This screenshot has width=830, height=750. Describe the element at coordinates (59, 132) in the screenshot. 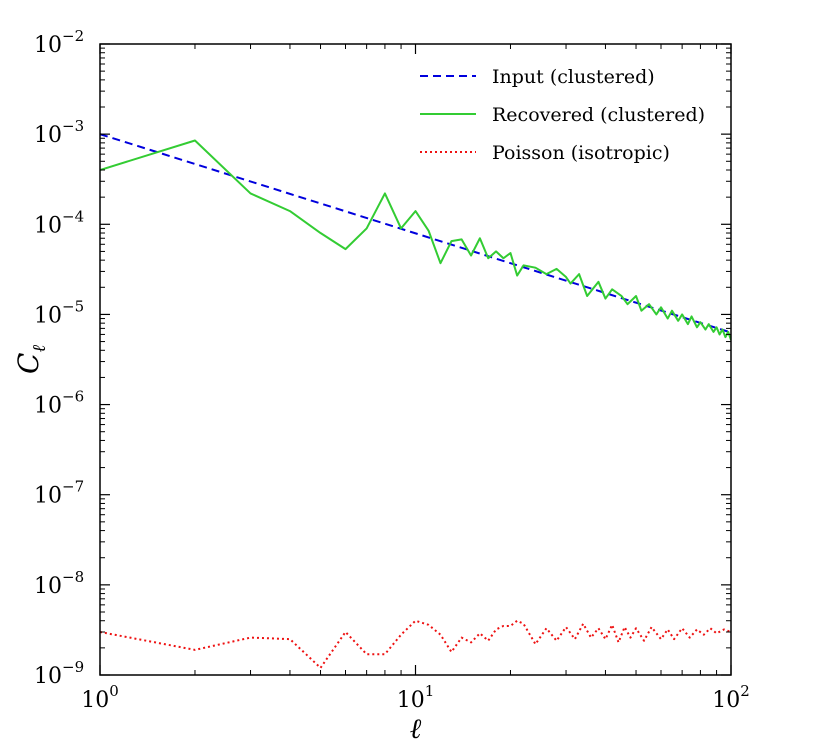

I see `y-tick-label: 10⁻³` at that location.